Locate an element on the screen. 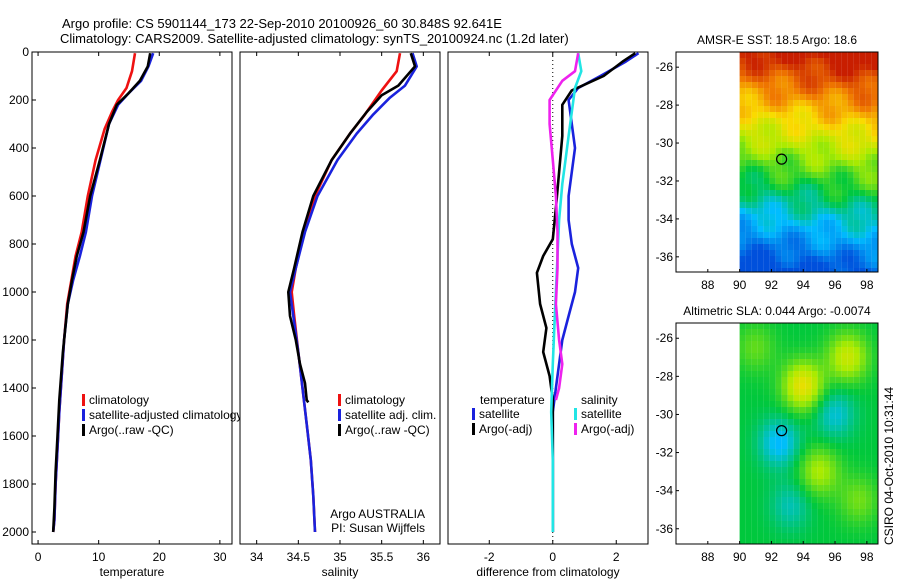 This screenshot has height=580, width=900. sst-xtick-label: 94 is located at coordinates (804, 285).